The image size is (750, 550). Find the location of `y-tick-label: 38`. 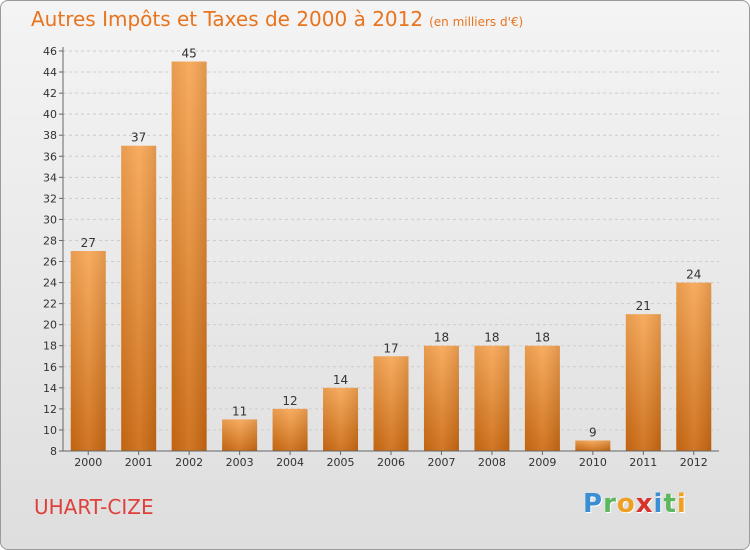

y-tick-label: 38 is located at coordinates (50, 135).